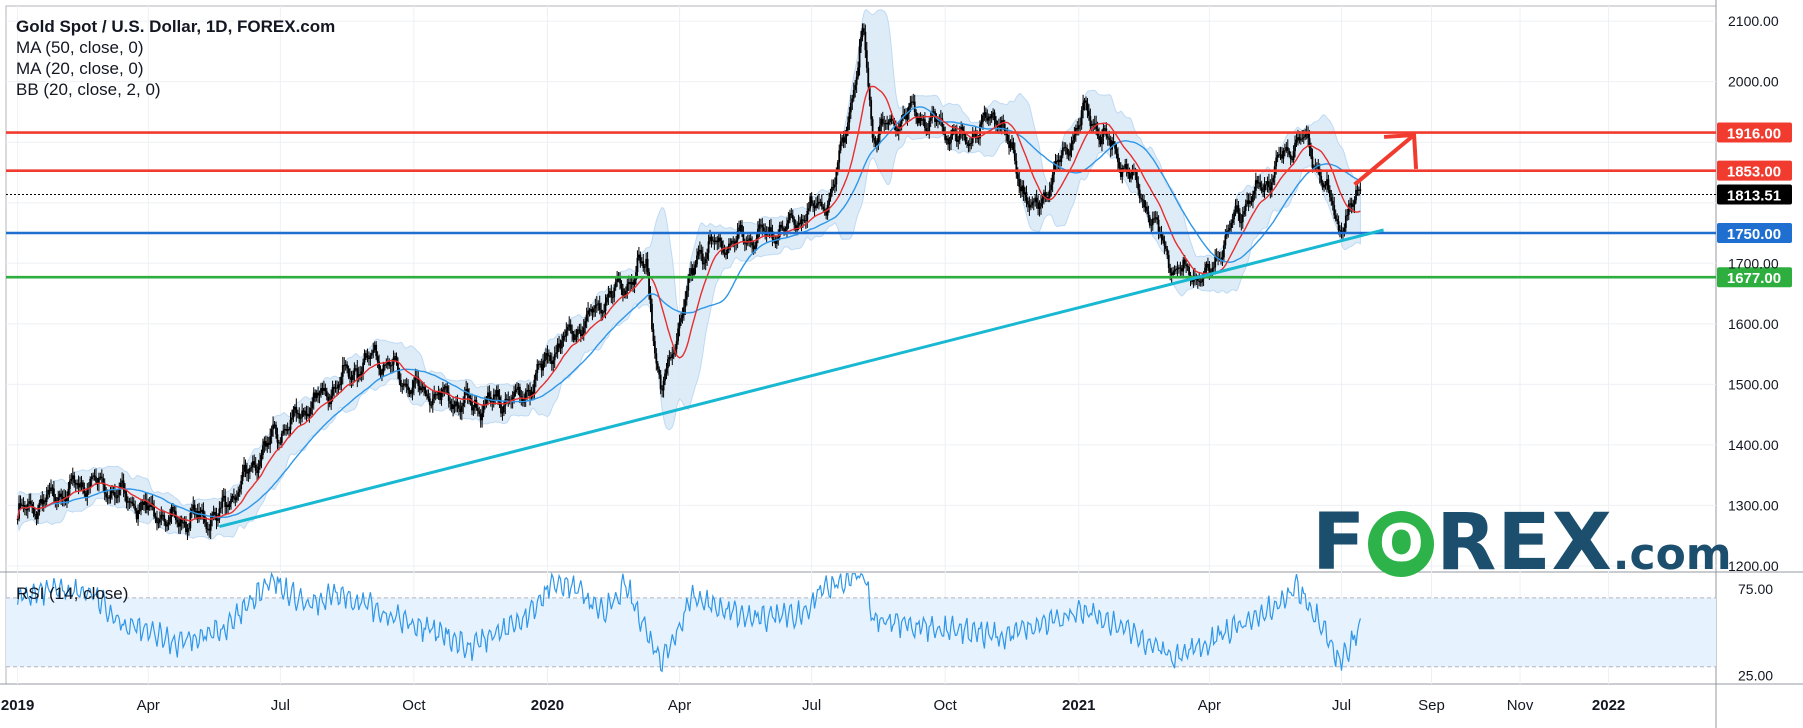 Image resolution: width=1803 pixels, height=728 pixels. Describe the element at coordinates (1755, 675) in the screenshot. I see `rsi-tick-label: 25.00` at that location.